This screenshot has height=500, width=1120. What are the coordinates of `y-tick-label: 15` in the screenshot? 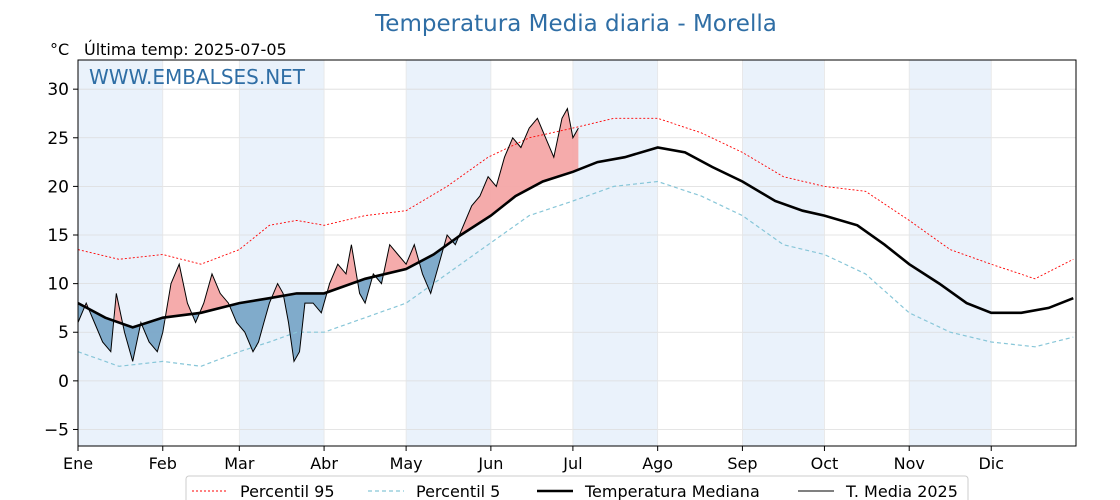 It's located at (58, 236).